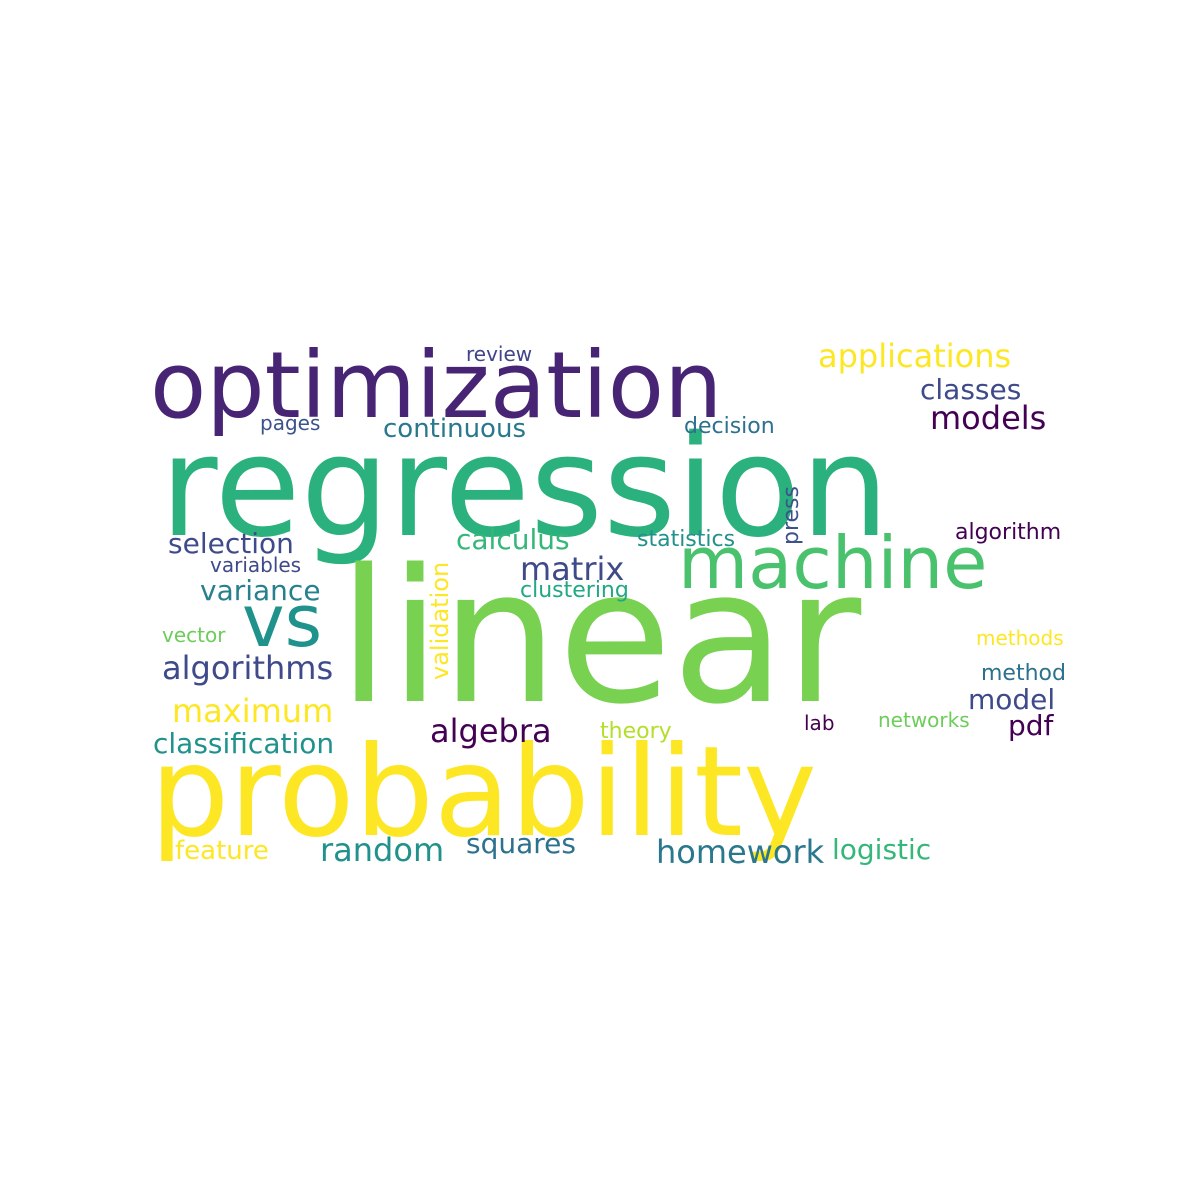 Image resolution: width=1200 pixels, height=1200 pixels. Describe the element at coordinates (1012, 699) in the screenshot. I see `word-model: model` at that location.